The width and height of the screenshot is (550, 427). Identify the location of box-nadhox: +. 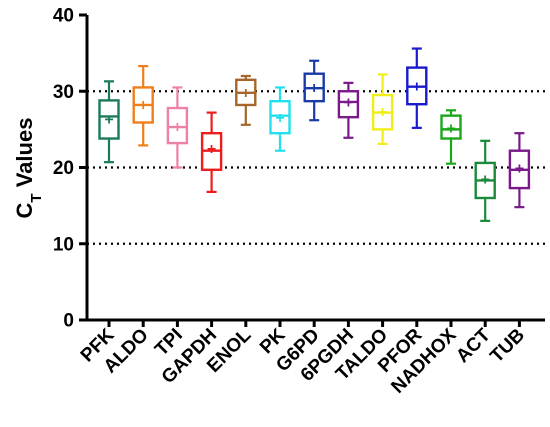
(451, 137).